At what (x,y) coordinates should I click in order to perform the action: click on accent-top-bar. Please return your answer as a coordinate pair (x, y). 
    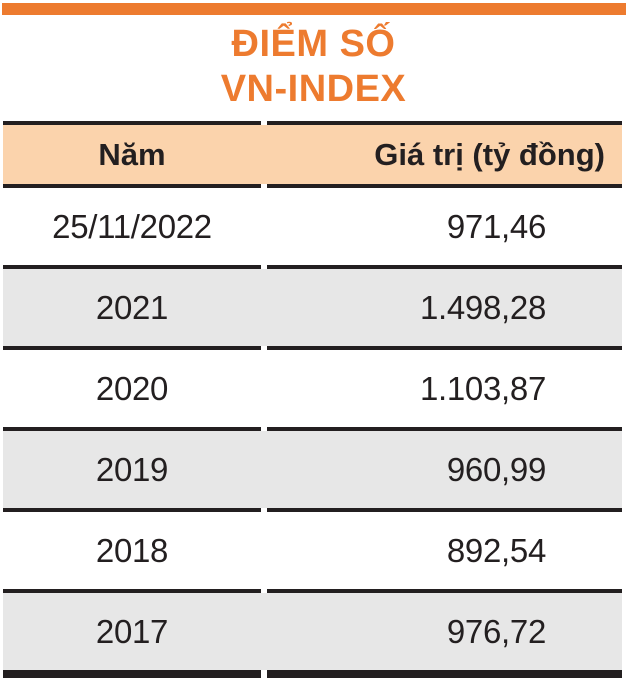
    Looking at the image, I should click on (314, 9).